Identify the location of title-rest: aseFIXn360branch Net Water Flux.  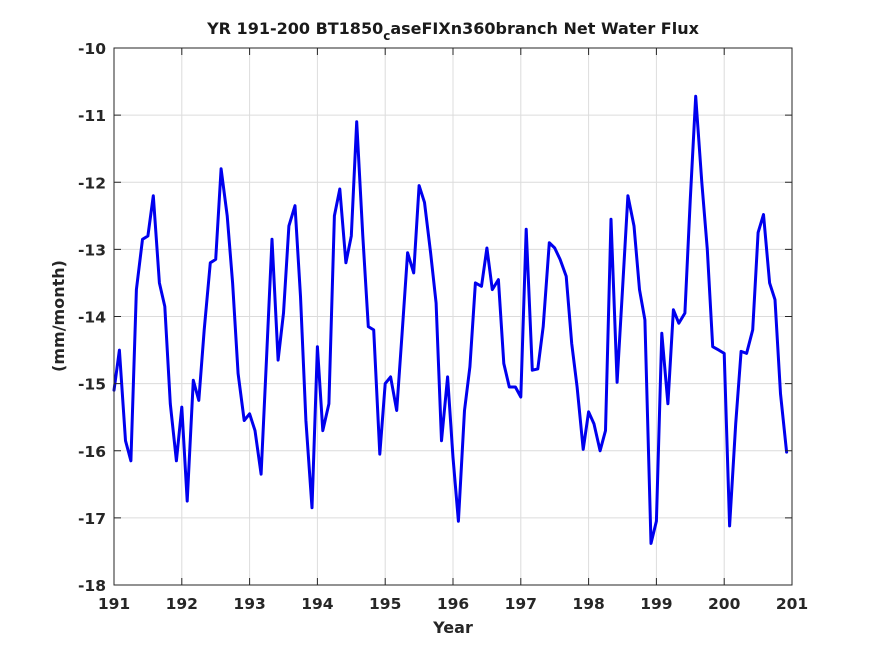
(544, 28).